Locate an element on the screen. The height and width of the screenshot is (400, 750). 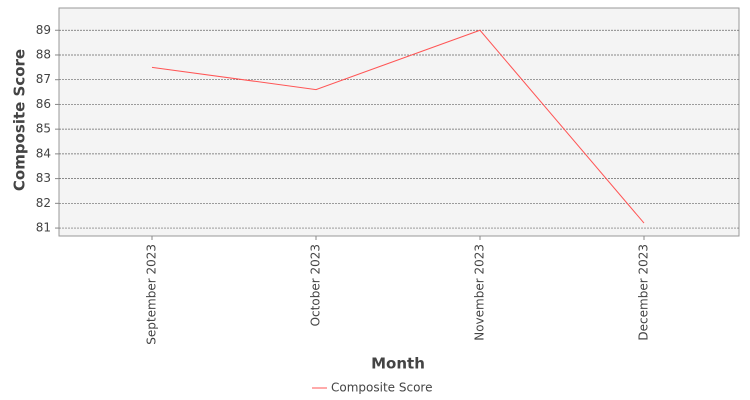
x-tick-label: December 2023 is located at coordinates (644, 292).